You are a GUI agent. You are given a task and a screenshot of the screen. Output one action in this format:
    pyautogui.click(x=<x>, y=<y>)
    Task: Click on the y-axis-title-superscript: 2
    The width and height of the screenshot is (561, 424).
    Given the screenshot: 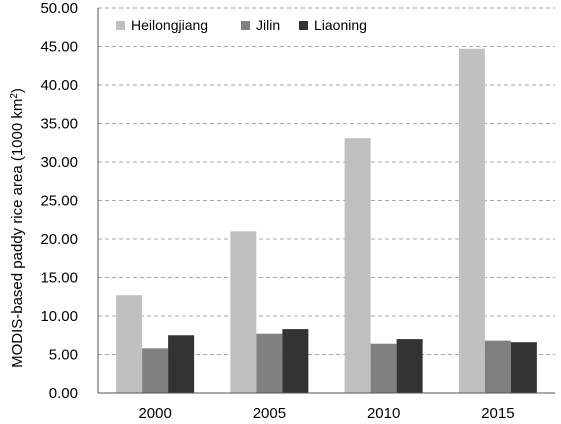 What is the action you would take?
    pyautogui.click(x=14, y=96)
    